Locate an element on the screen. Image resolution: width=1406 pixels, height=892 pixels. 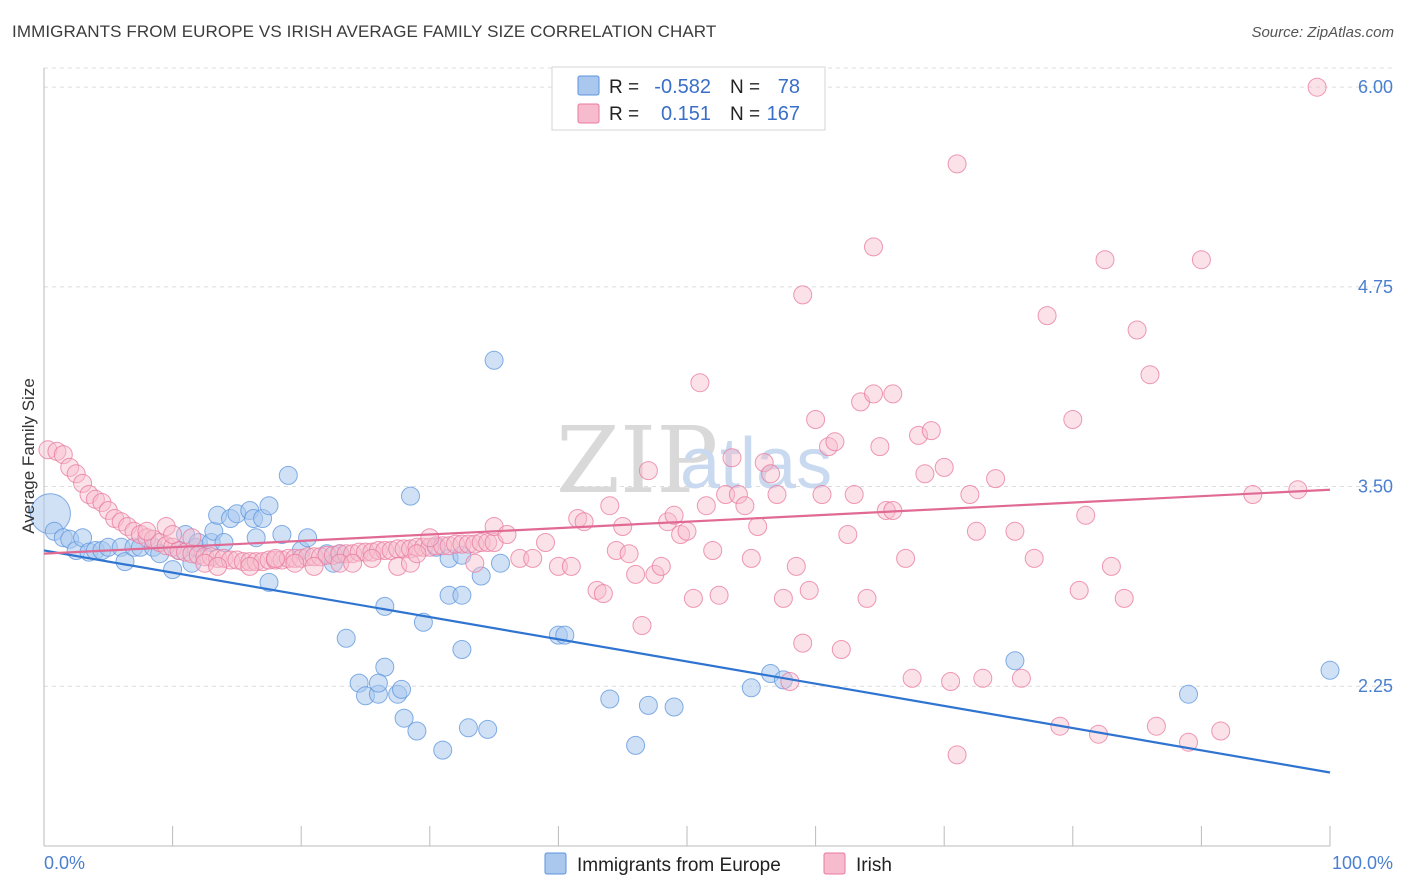
trend-line-irish is located at coordinates (687, 521).